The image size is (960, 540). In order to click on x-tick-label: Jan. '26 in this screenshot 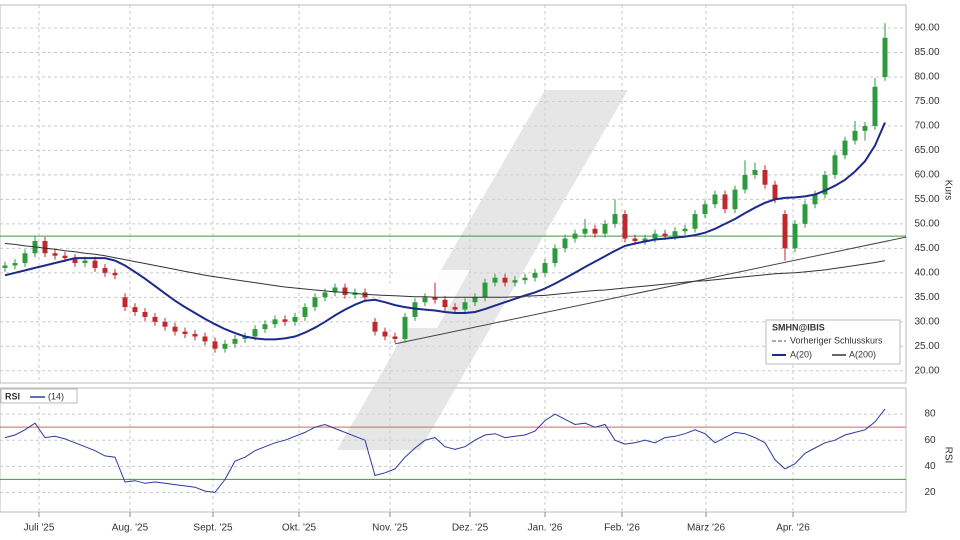, I will do `click(545, 528)`.